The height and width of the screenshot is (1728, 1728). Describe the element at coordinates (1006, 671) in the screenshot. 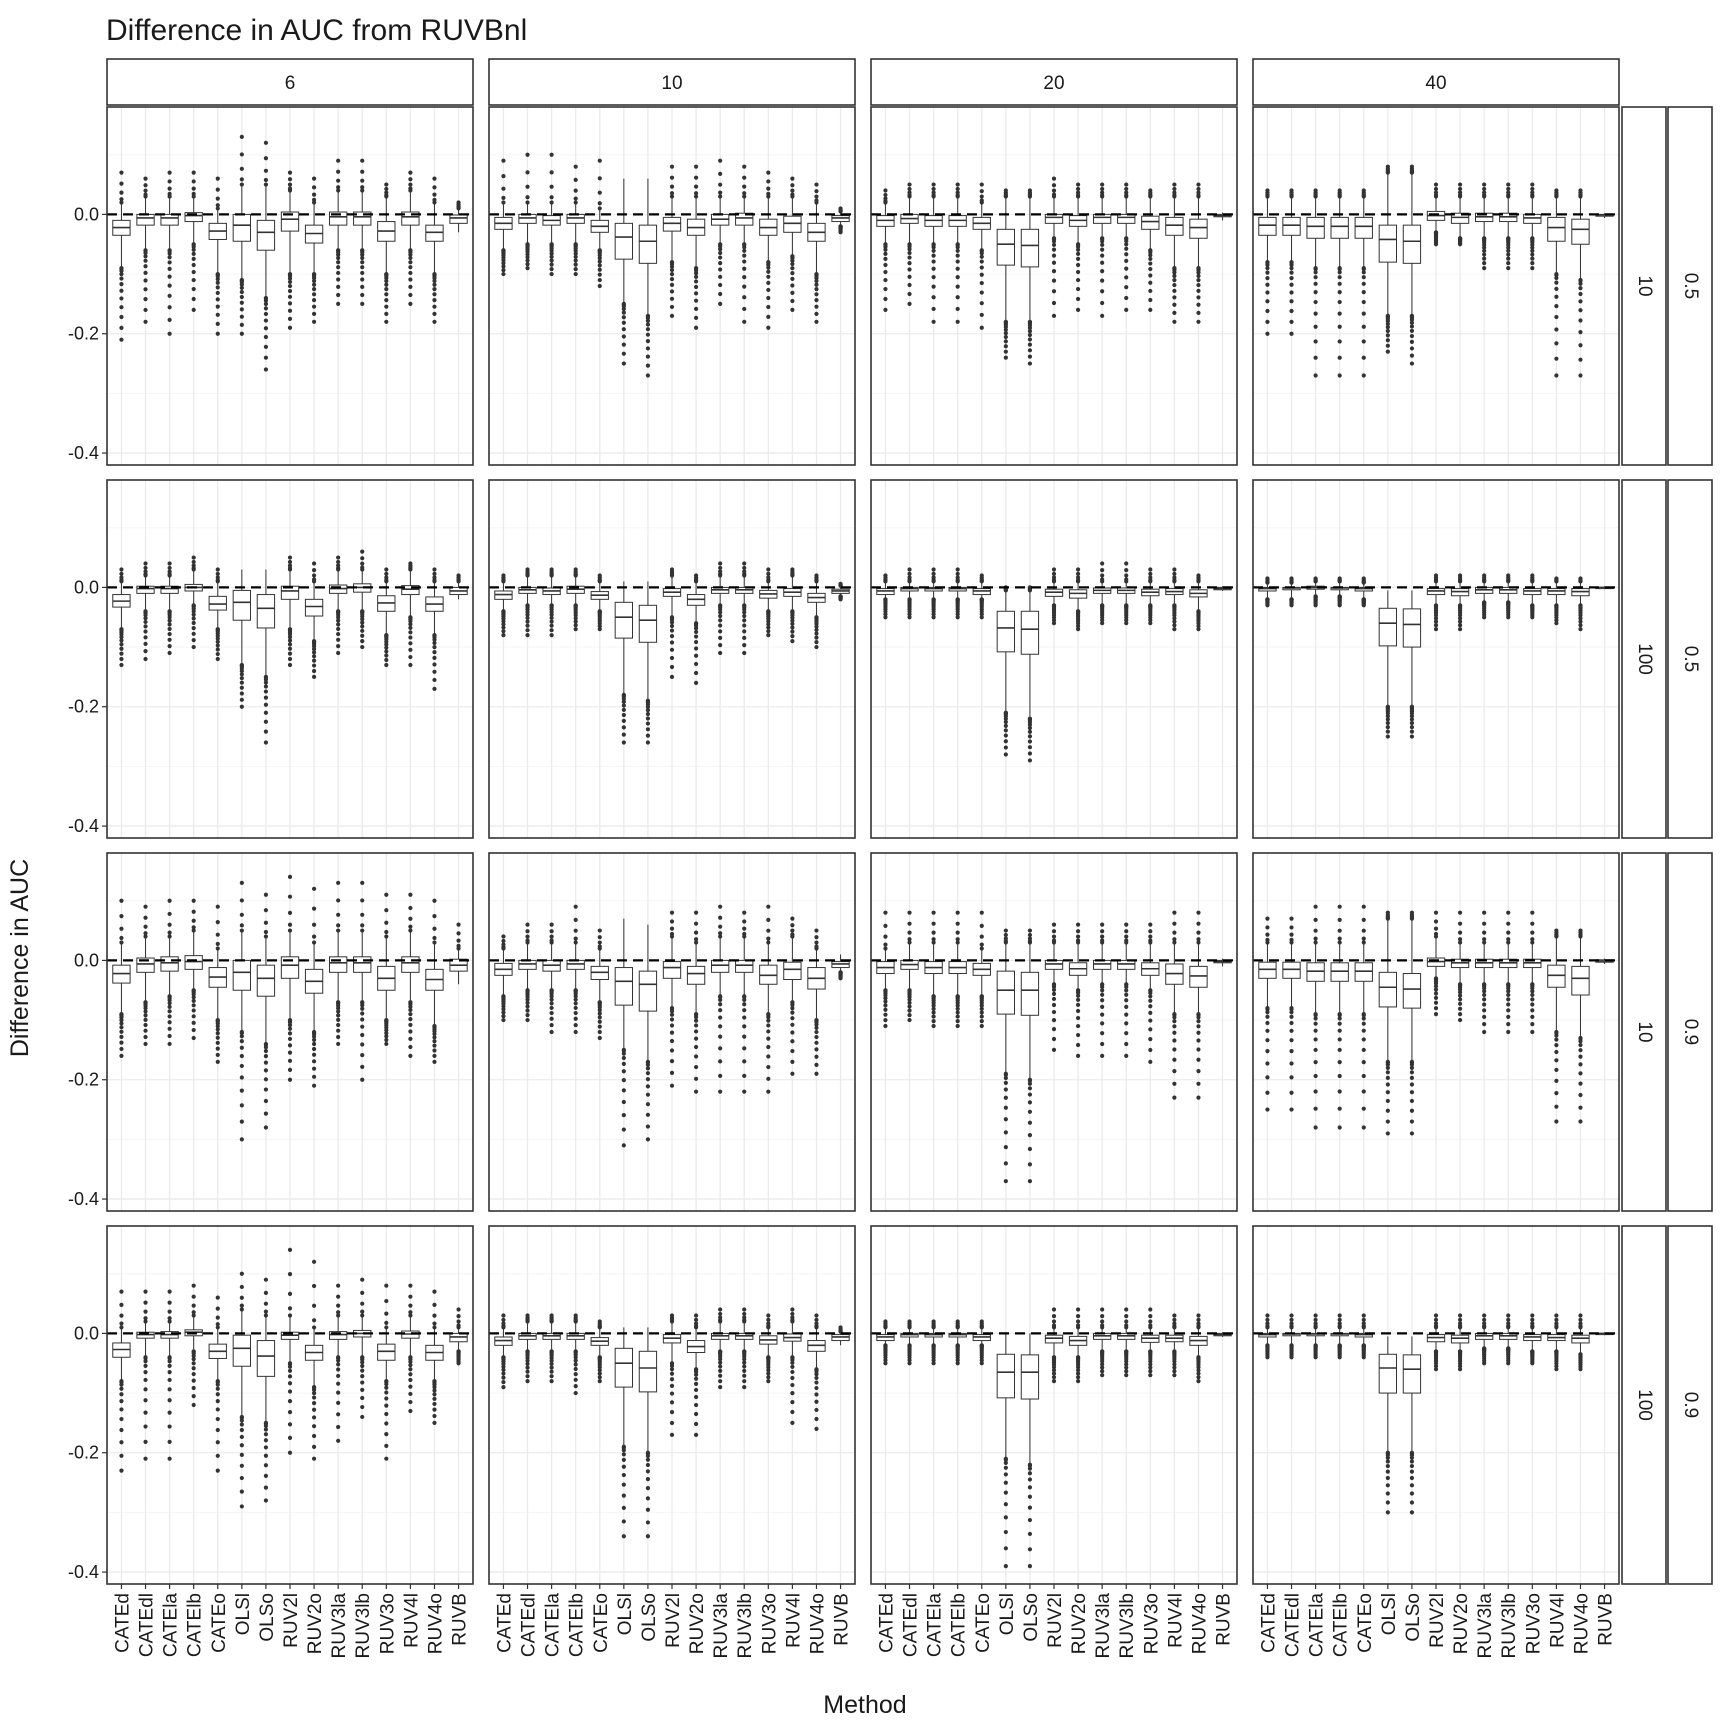

I see `box-OLSl` at that location.